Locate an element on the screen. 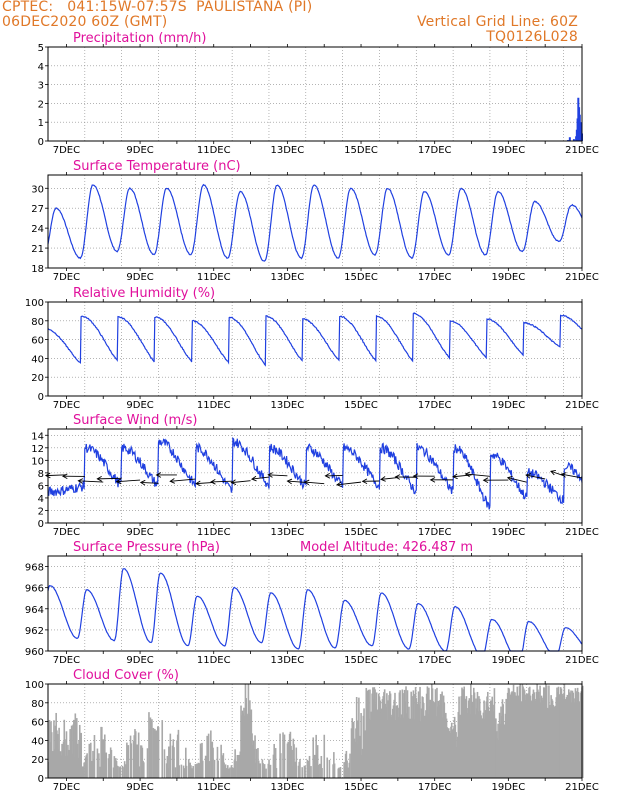 This screenshot has width=618, height=800. x-tick-label: 7DEC is located at coordinates (66, 277).